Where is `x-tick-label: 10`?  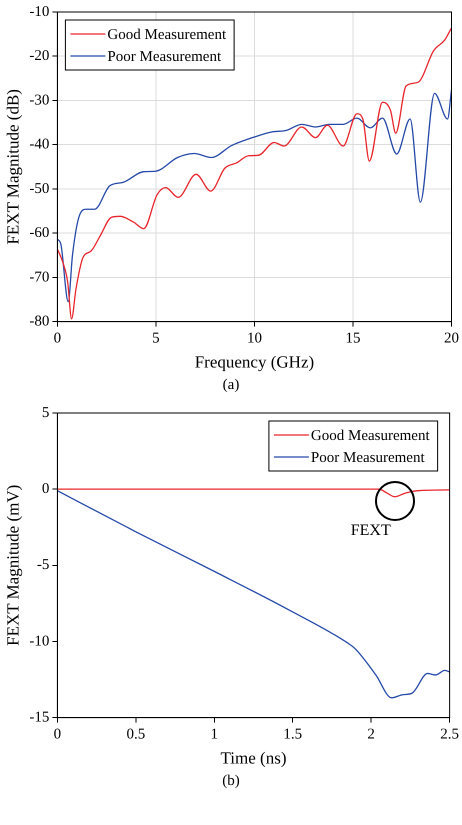
x-tick-label: 10 is located at coordinates (254, 338).